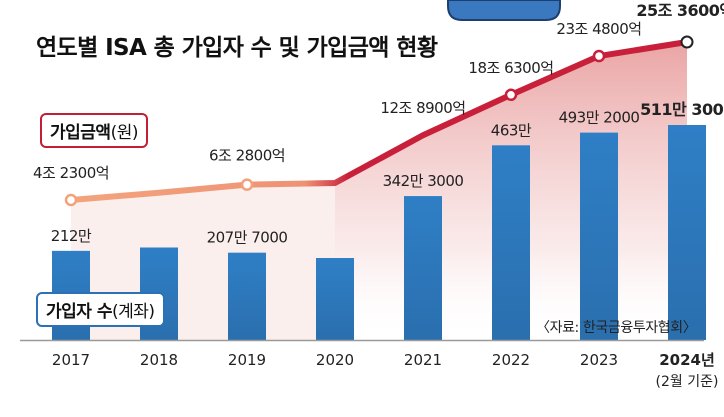 The width and height of the screenshot is (724, 417). What do you see at coordinates (687, 232) in the screenshot?
I see `bar-2024년` at bounding box center [687, 232].